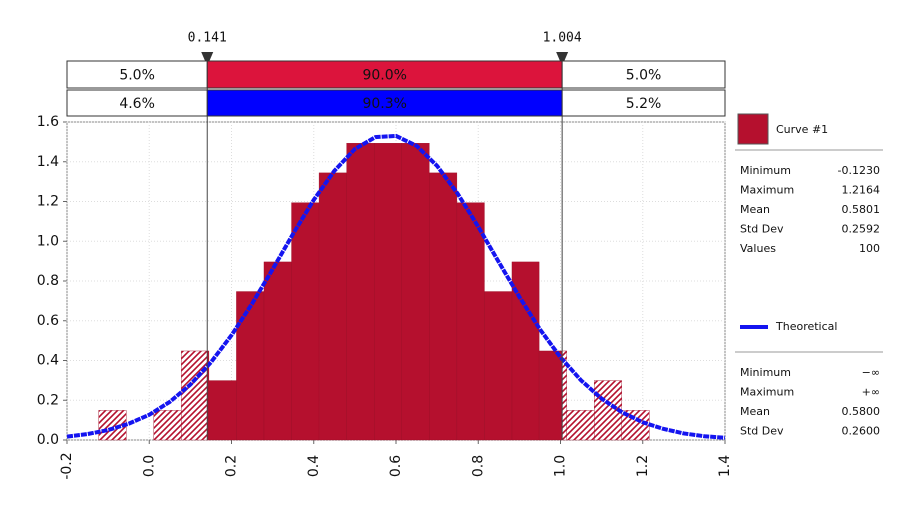  Describe the element at coordinates (725, 466) in the screenshot. I see `x-tick-label: 1.4` at that location.